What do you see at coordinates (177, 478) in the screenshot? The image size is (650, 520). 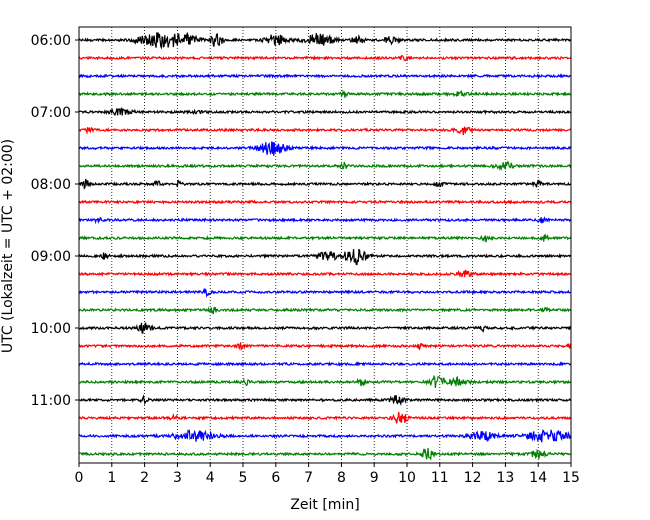 I see `x-tick-label: 3` at bounding box center [177, 478].